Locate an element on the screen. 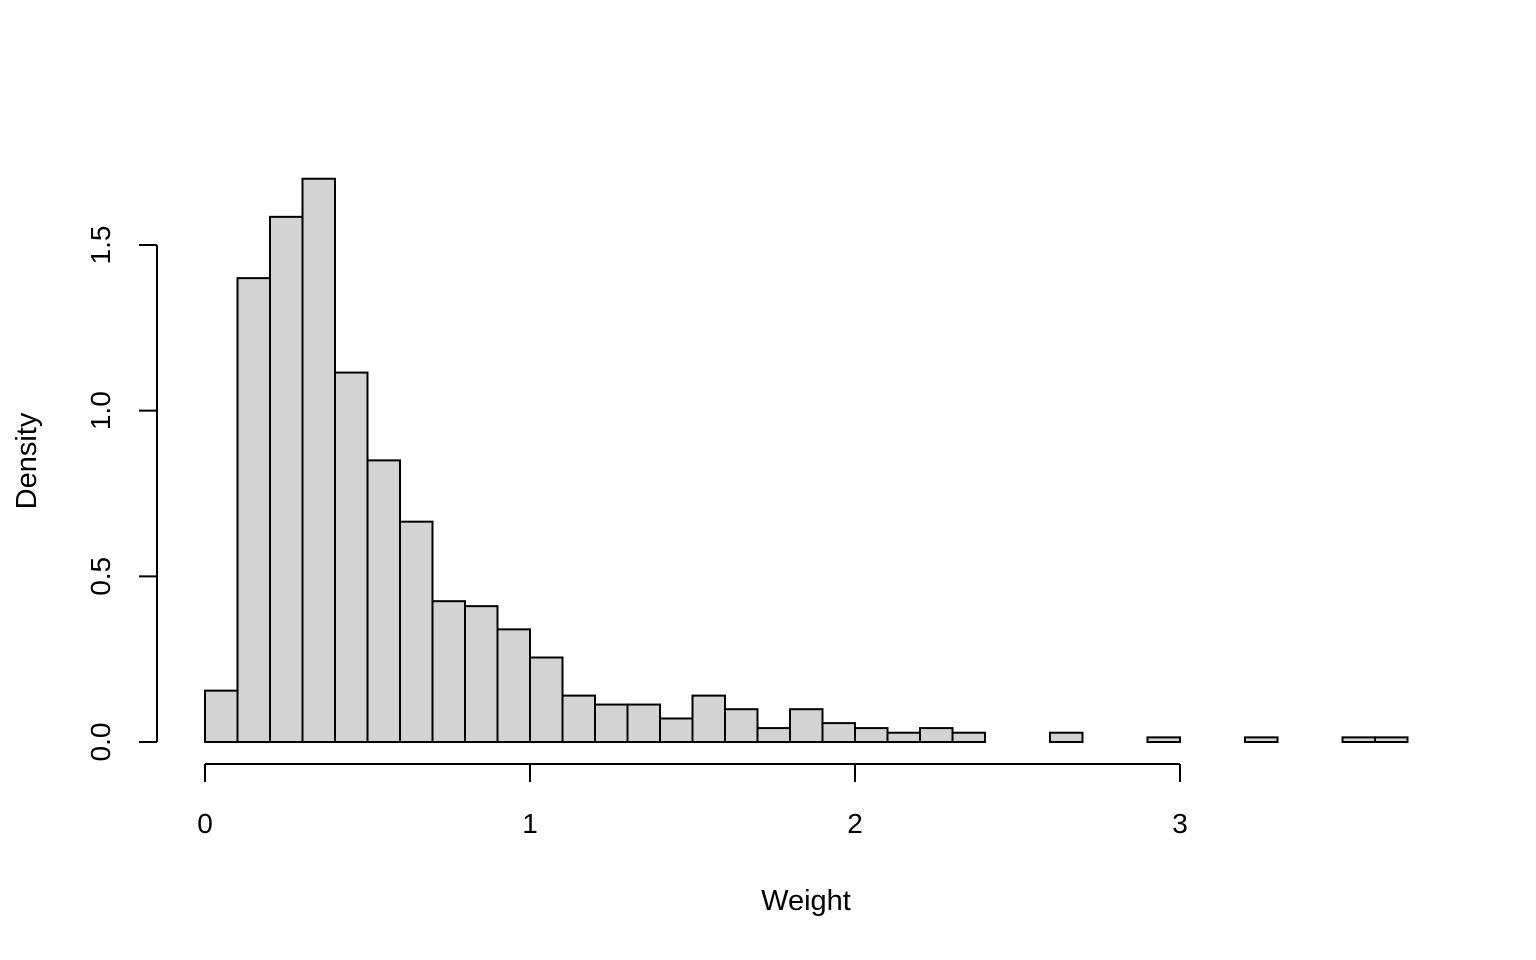  x-axis: 0 1 2 3 is located at coordinates (692, 801).